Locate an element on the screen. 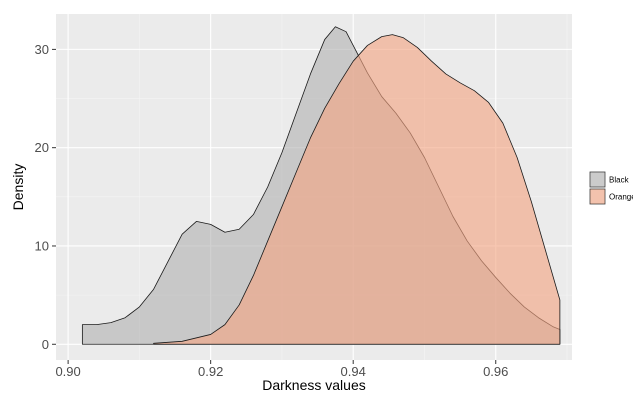  y-tick-label: 20 is located at coordinates (42, 147).